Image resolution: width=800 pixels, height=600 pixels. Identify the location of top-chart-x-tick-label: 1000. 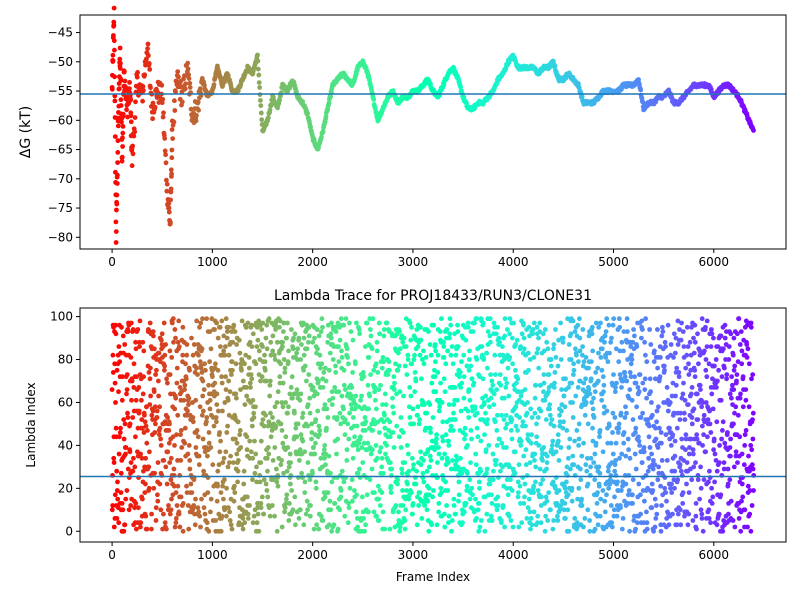
(212, 262).